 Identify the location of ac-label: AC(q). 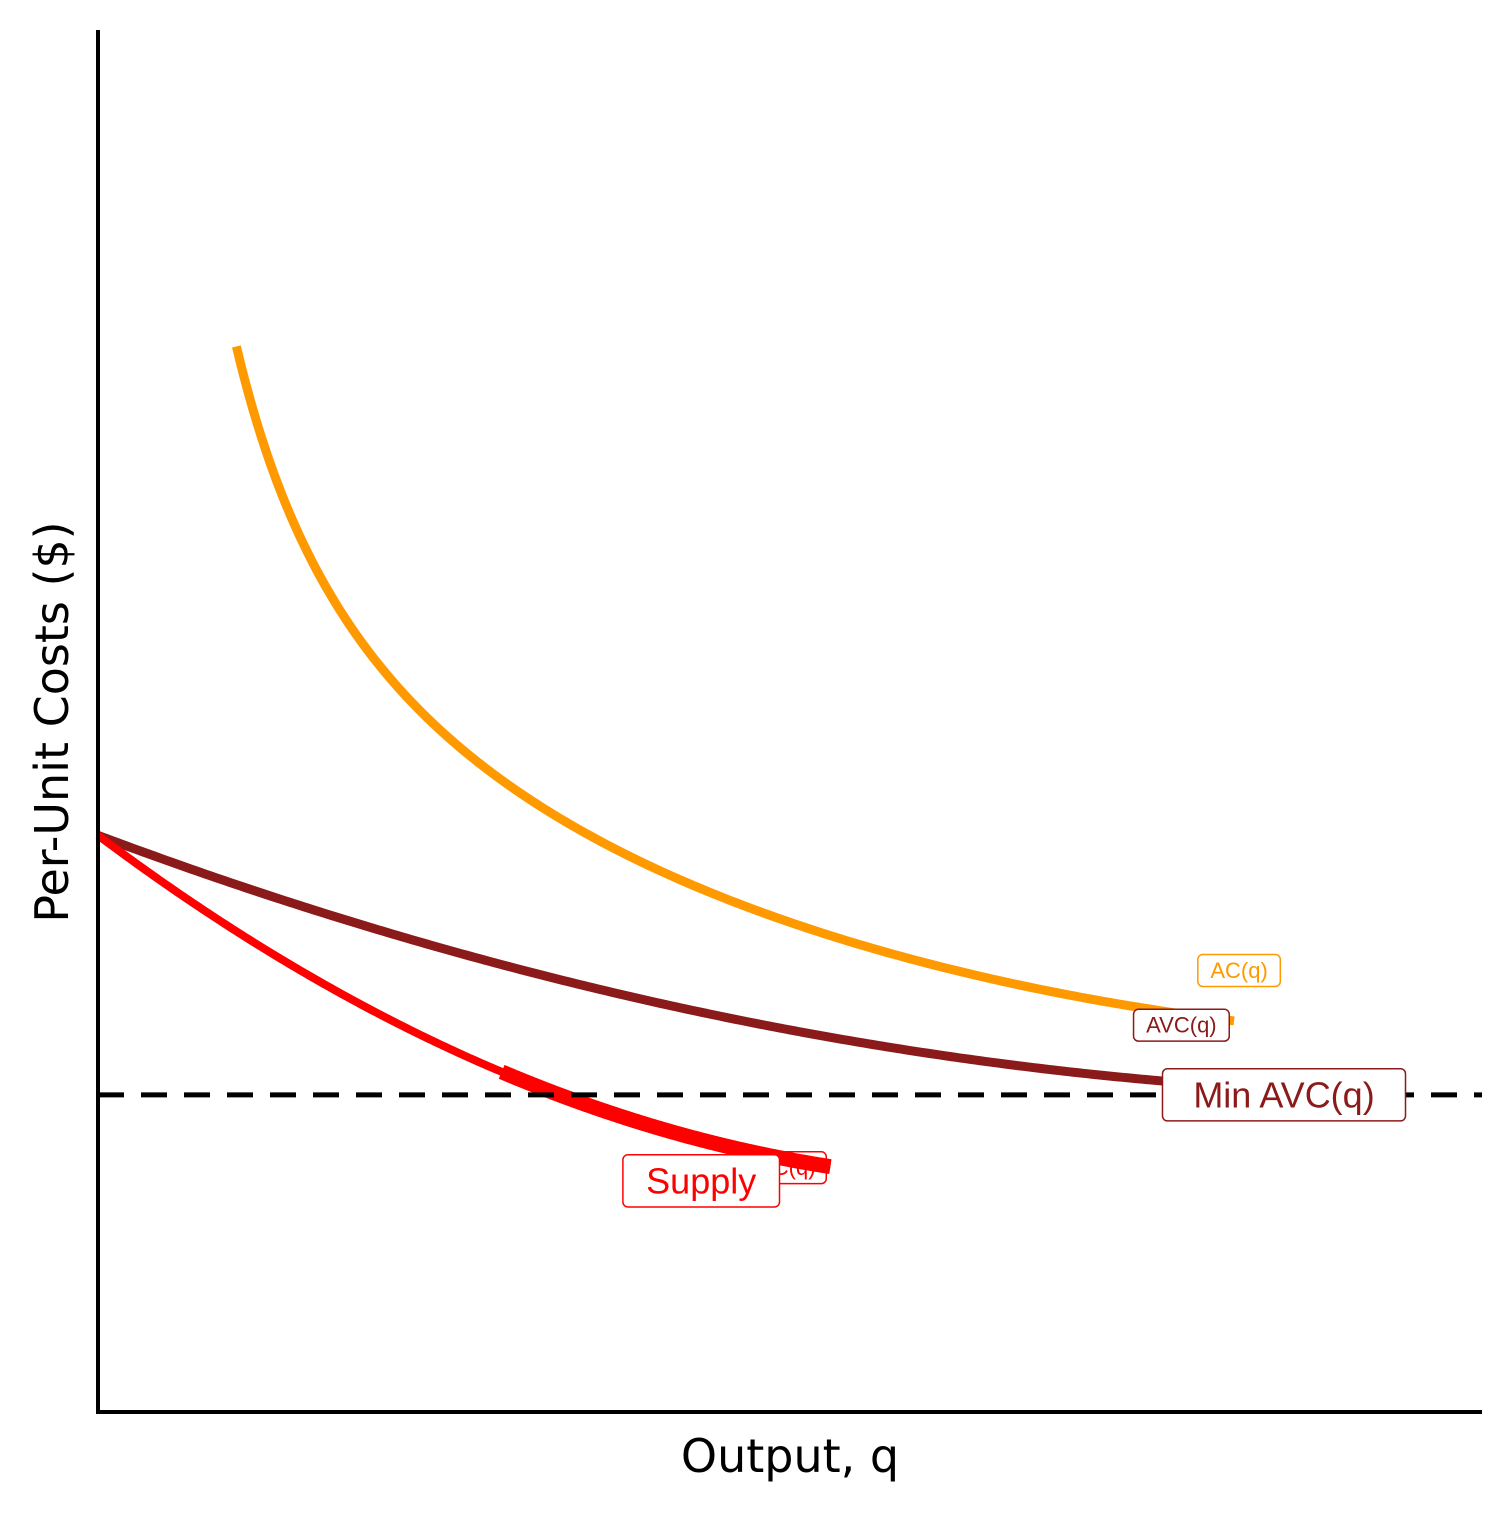
(1238, 970).